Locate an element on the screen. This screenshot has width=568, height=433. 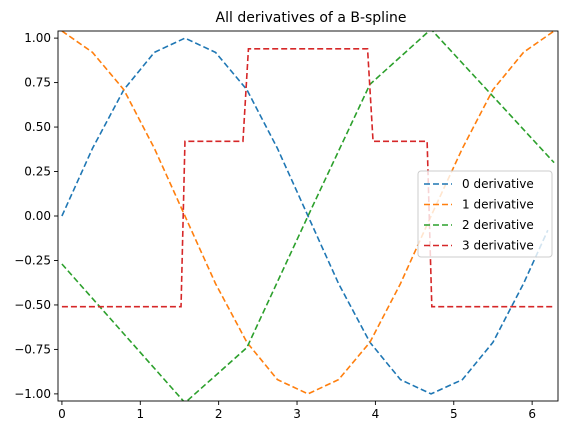
legend-label: 2 derivative is located at coordinates (498, 225).